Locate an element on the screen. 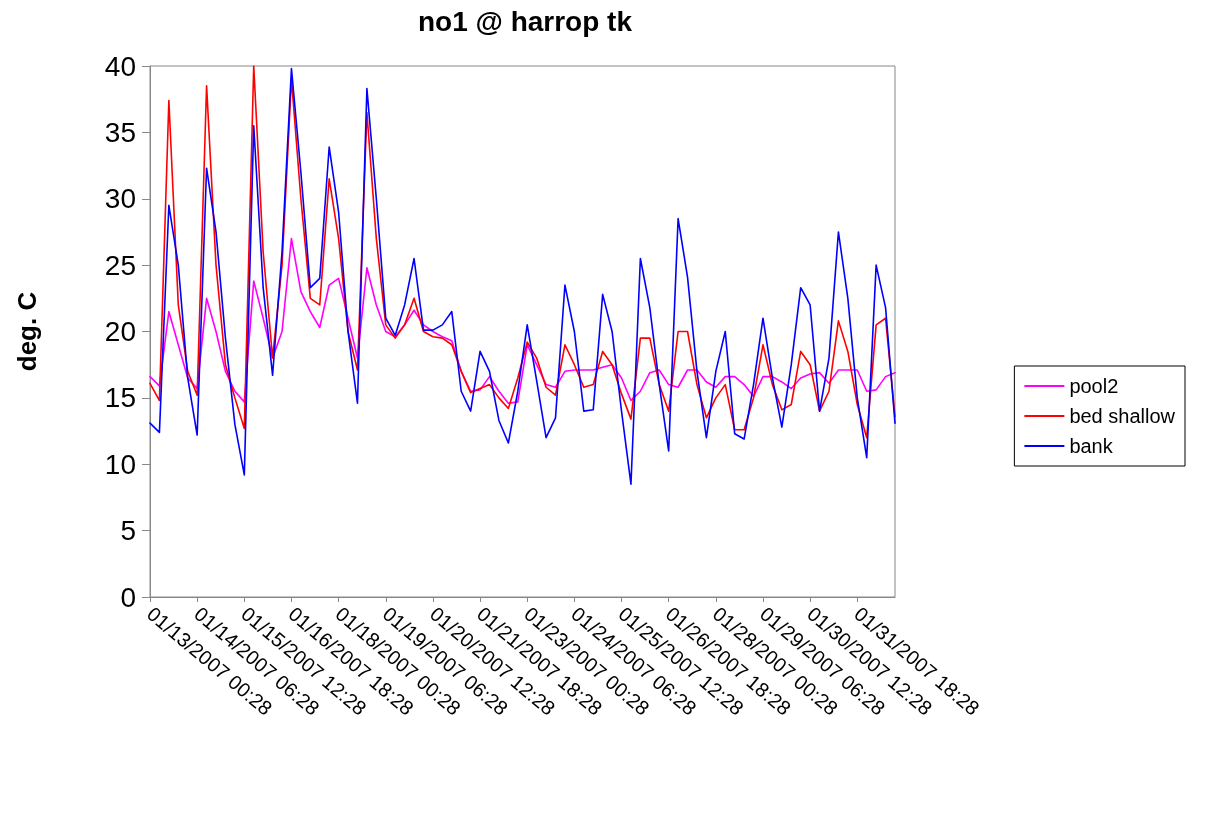  y-tick-label: 10 is located at coordinates (120, 464).